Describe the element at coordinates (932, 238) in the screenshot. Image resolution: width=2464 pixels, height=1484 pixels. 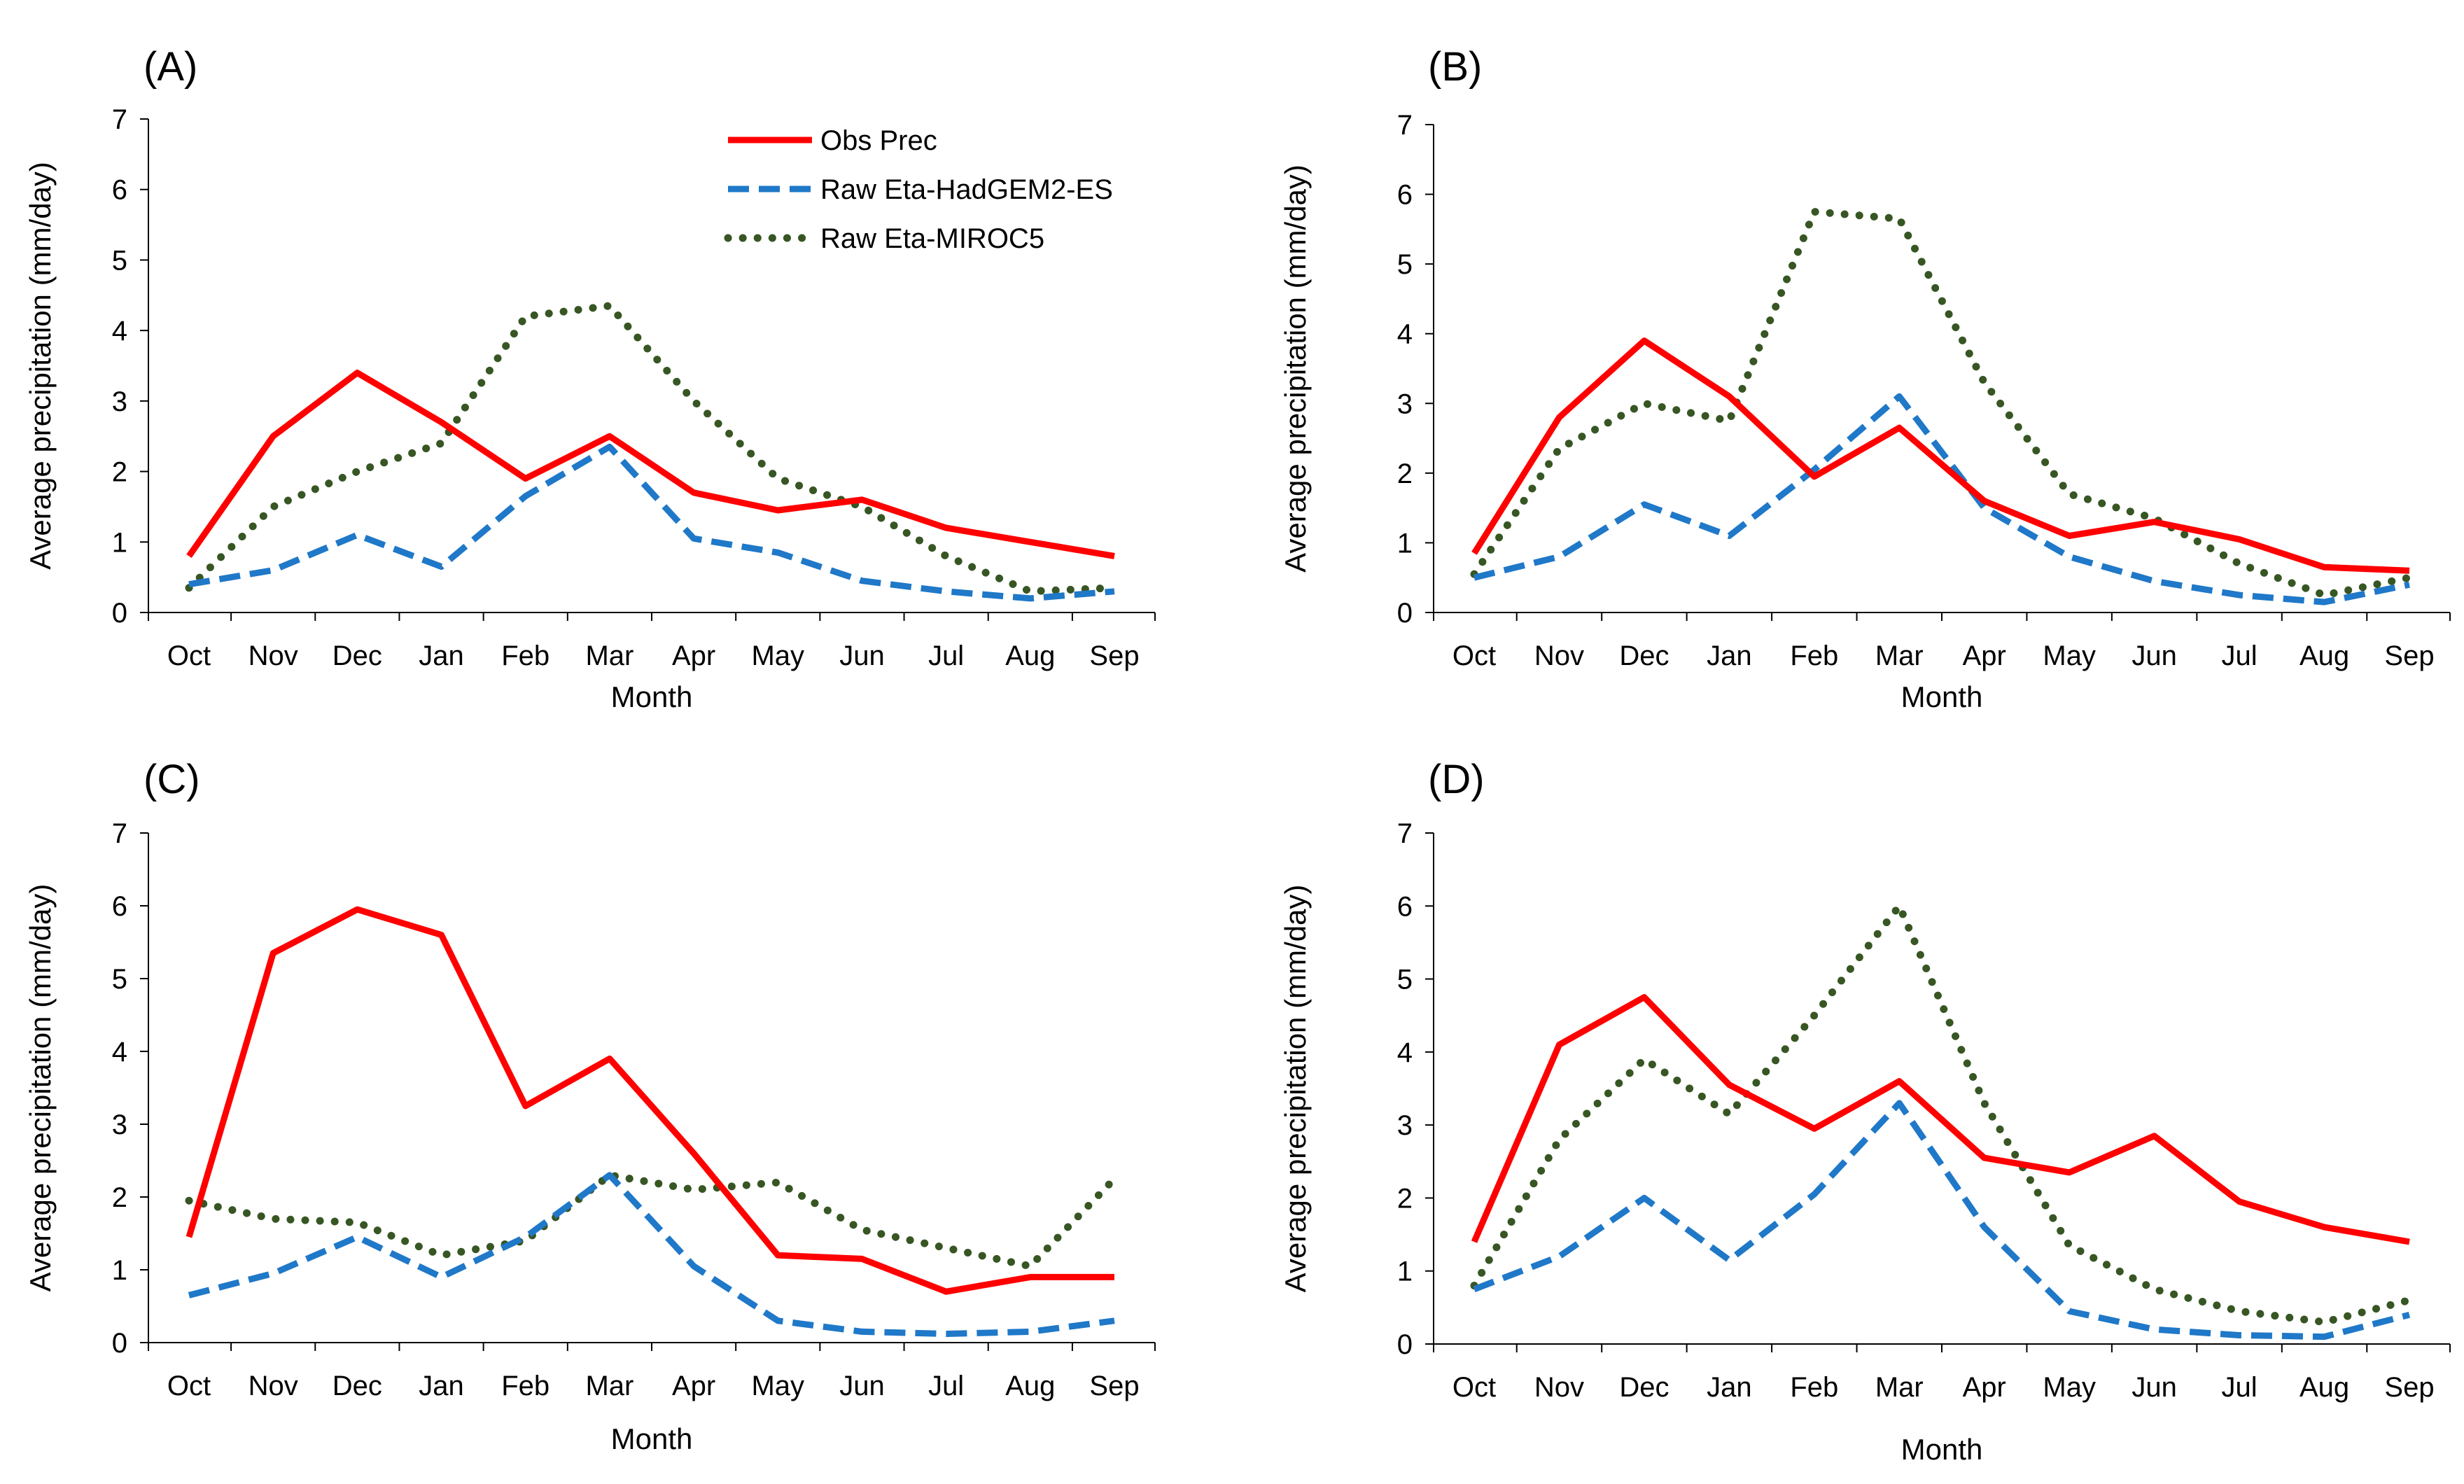
I see `legend-label-miroc: Raw Eta-MIROC5` at that location.